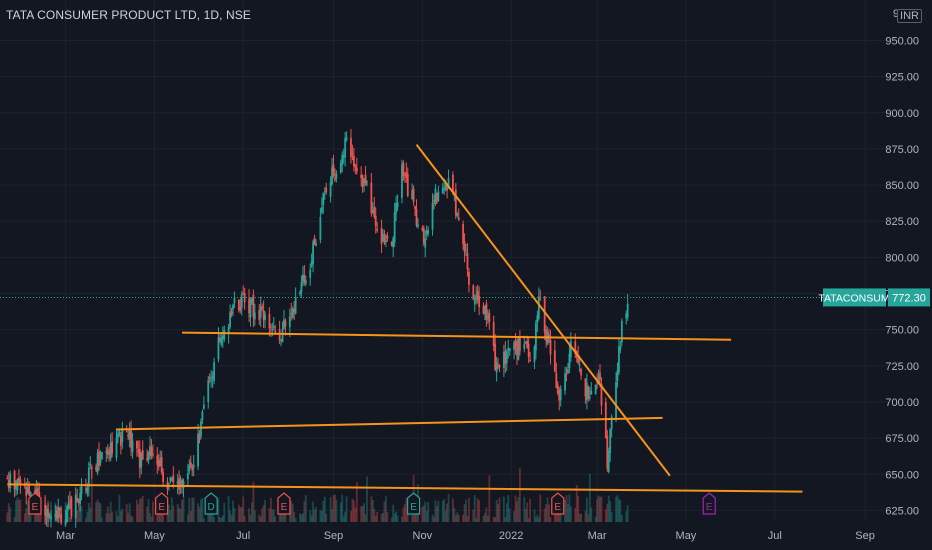 Image resolution: width=932 pixels, height=550 pixels. What do you see at coordinates (334, 536) in the screenshot?
I see `x-tick-label: Sep` at bounding box center [334, 536].